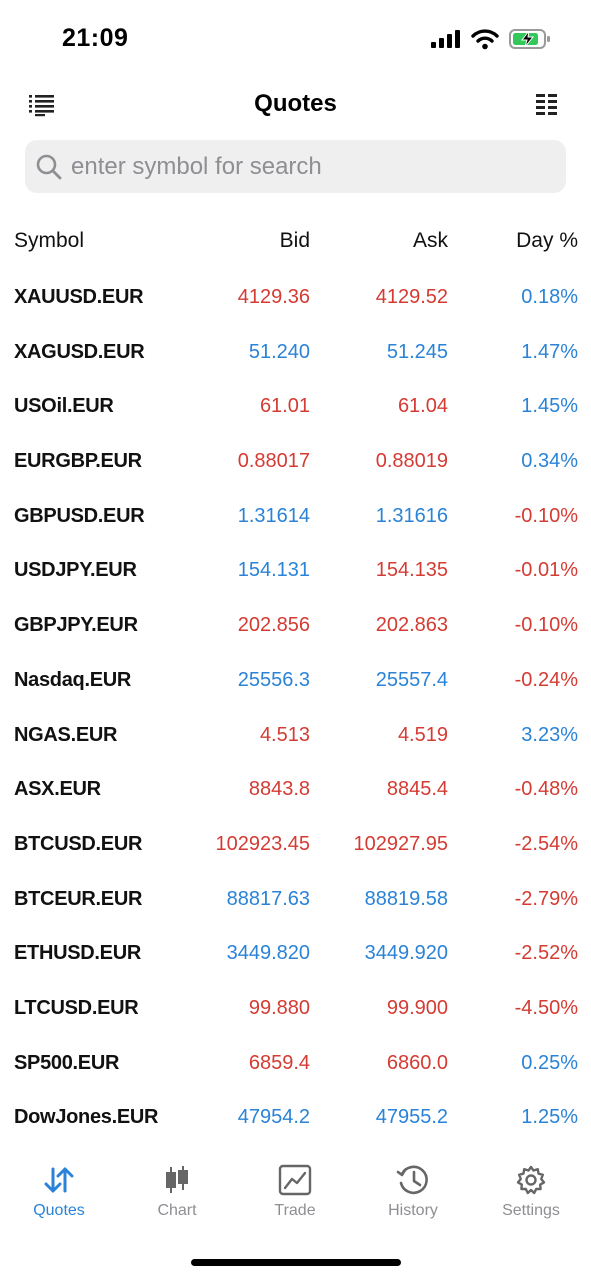 The width and height of the screenshot is (591, 1280). Describe the element at coordinates (295, 1065) in the screenshot. I see `quote-row: SP500.EUR 6859.4 6860.0 0.25%` at that location.